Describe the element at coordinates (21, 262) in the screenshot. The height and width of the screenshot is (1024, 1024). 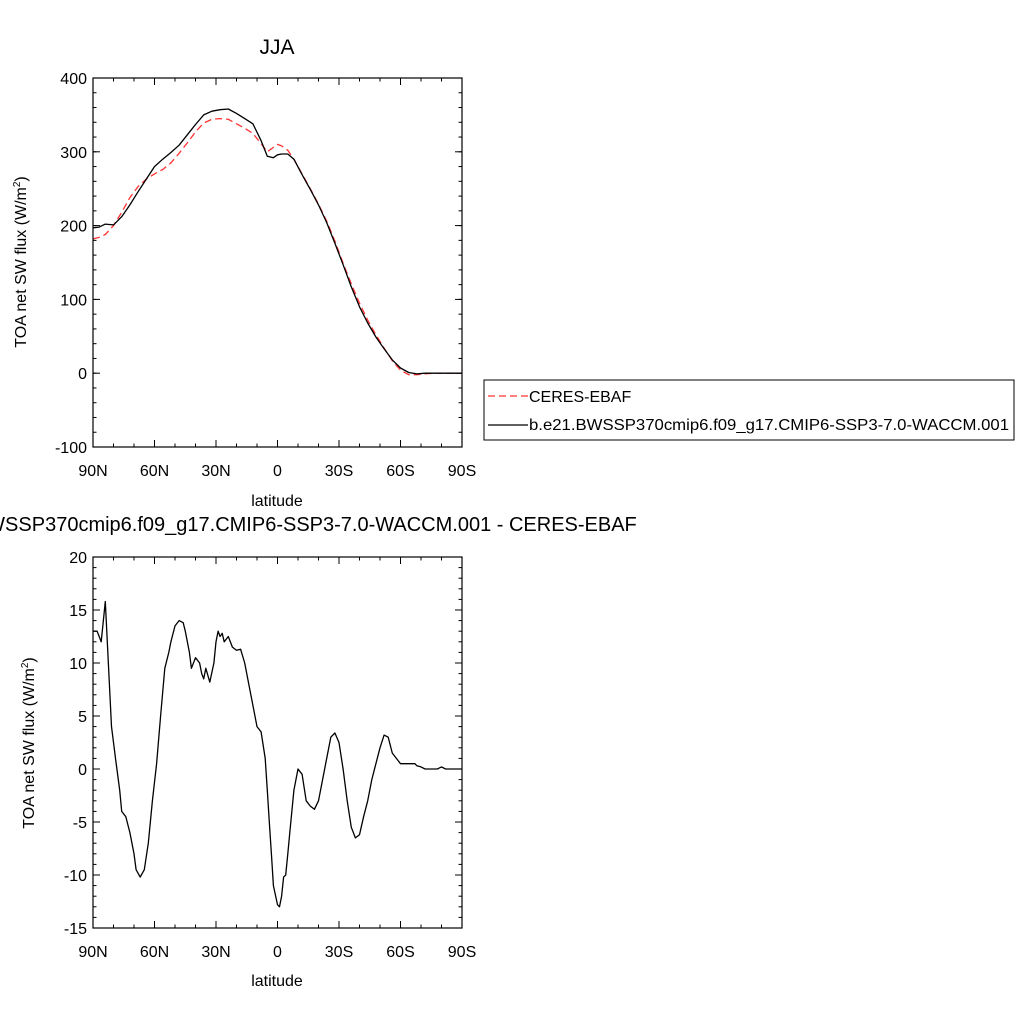
I see `top-y-axis-label: TOA net SW flux (W/m2)` at that location.